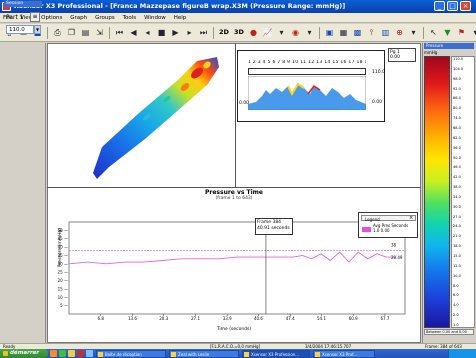  What do you see at coordinates (439, 6) in the screenshot?
I see `minimize-button: _` at bounding box center [439, 6].